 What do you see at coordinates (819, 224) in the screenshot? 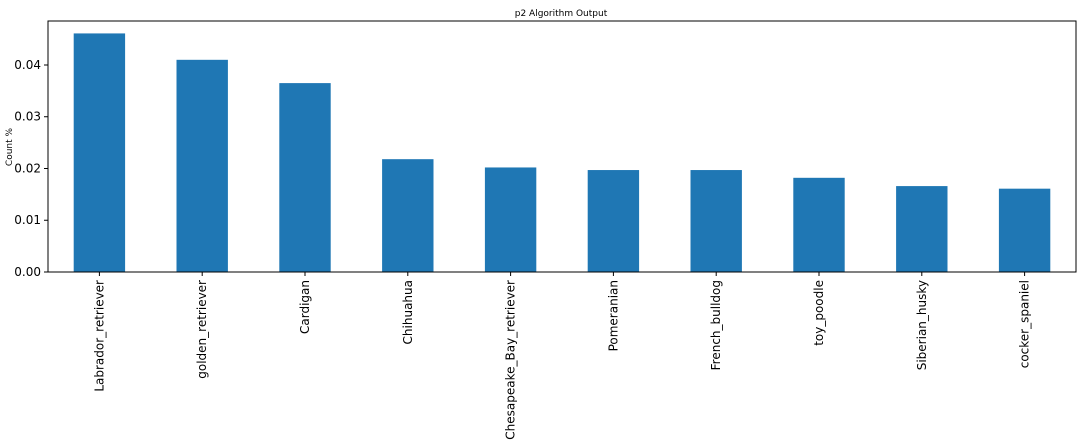
I see `bar-toy-poodle` at bounding box center [819, 224].